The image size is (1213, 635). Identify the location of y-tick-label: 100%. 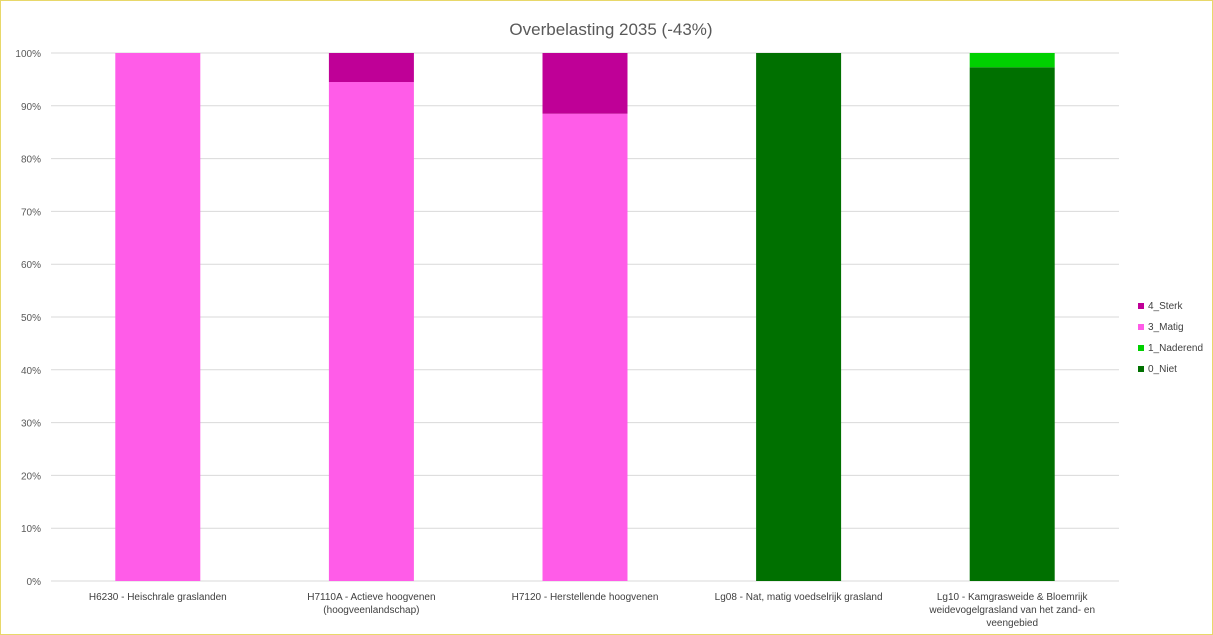
(28, 54).